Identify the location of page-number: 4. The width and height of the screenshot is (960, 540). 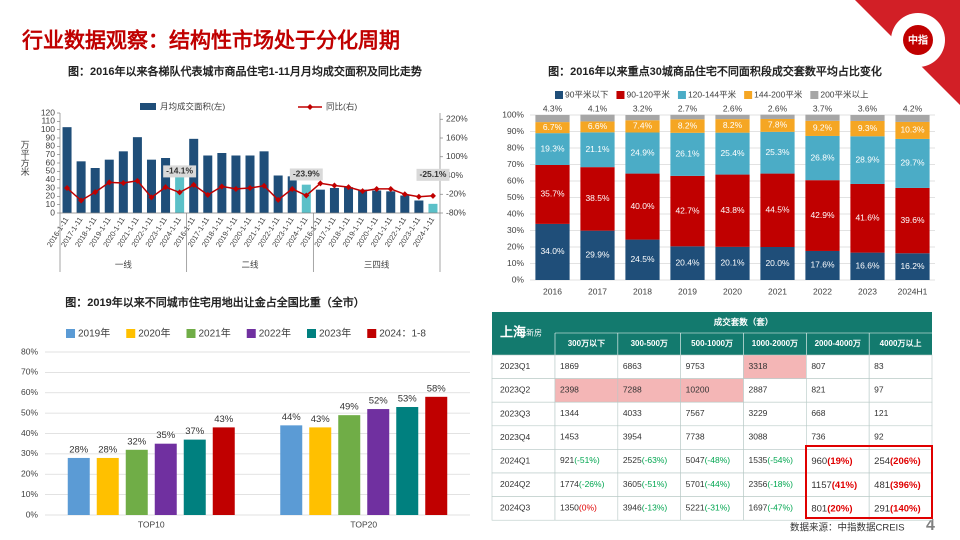
(930, 525).